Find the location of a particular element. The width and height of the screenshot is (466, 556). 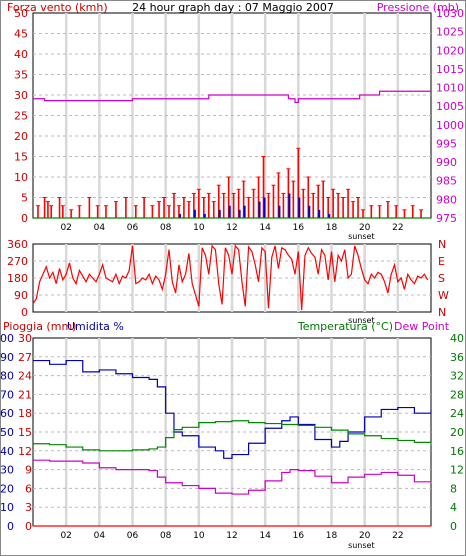

wind-ytick-label: 25 is located at coordinates (21, 116).